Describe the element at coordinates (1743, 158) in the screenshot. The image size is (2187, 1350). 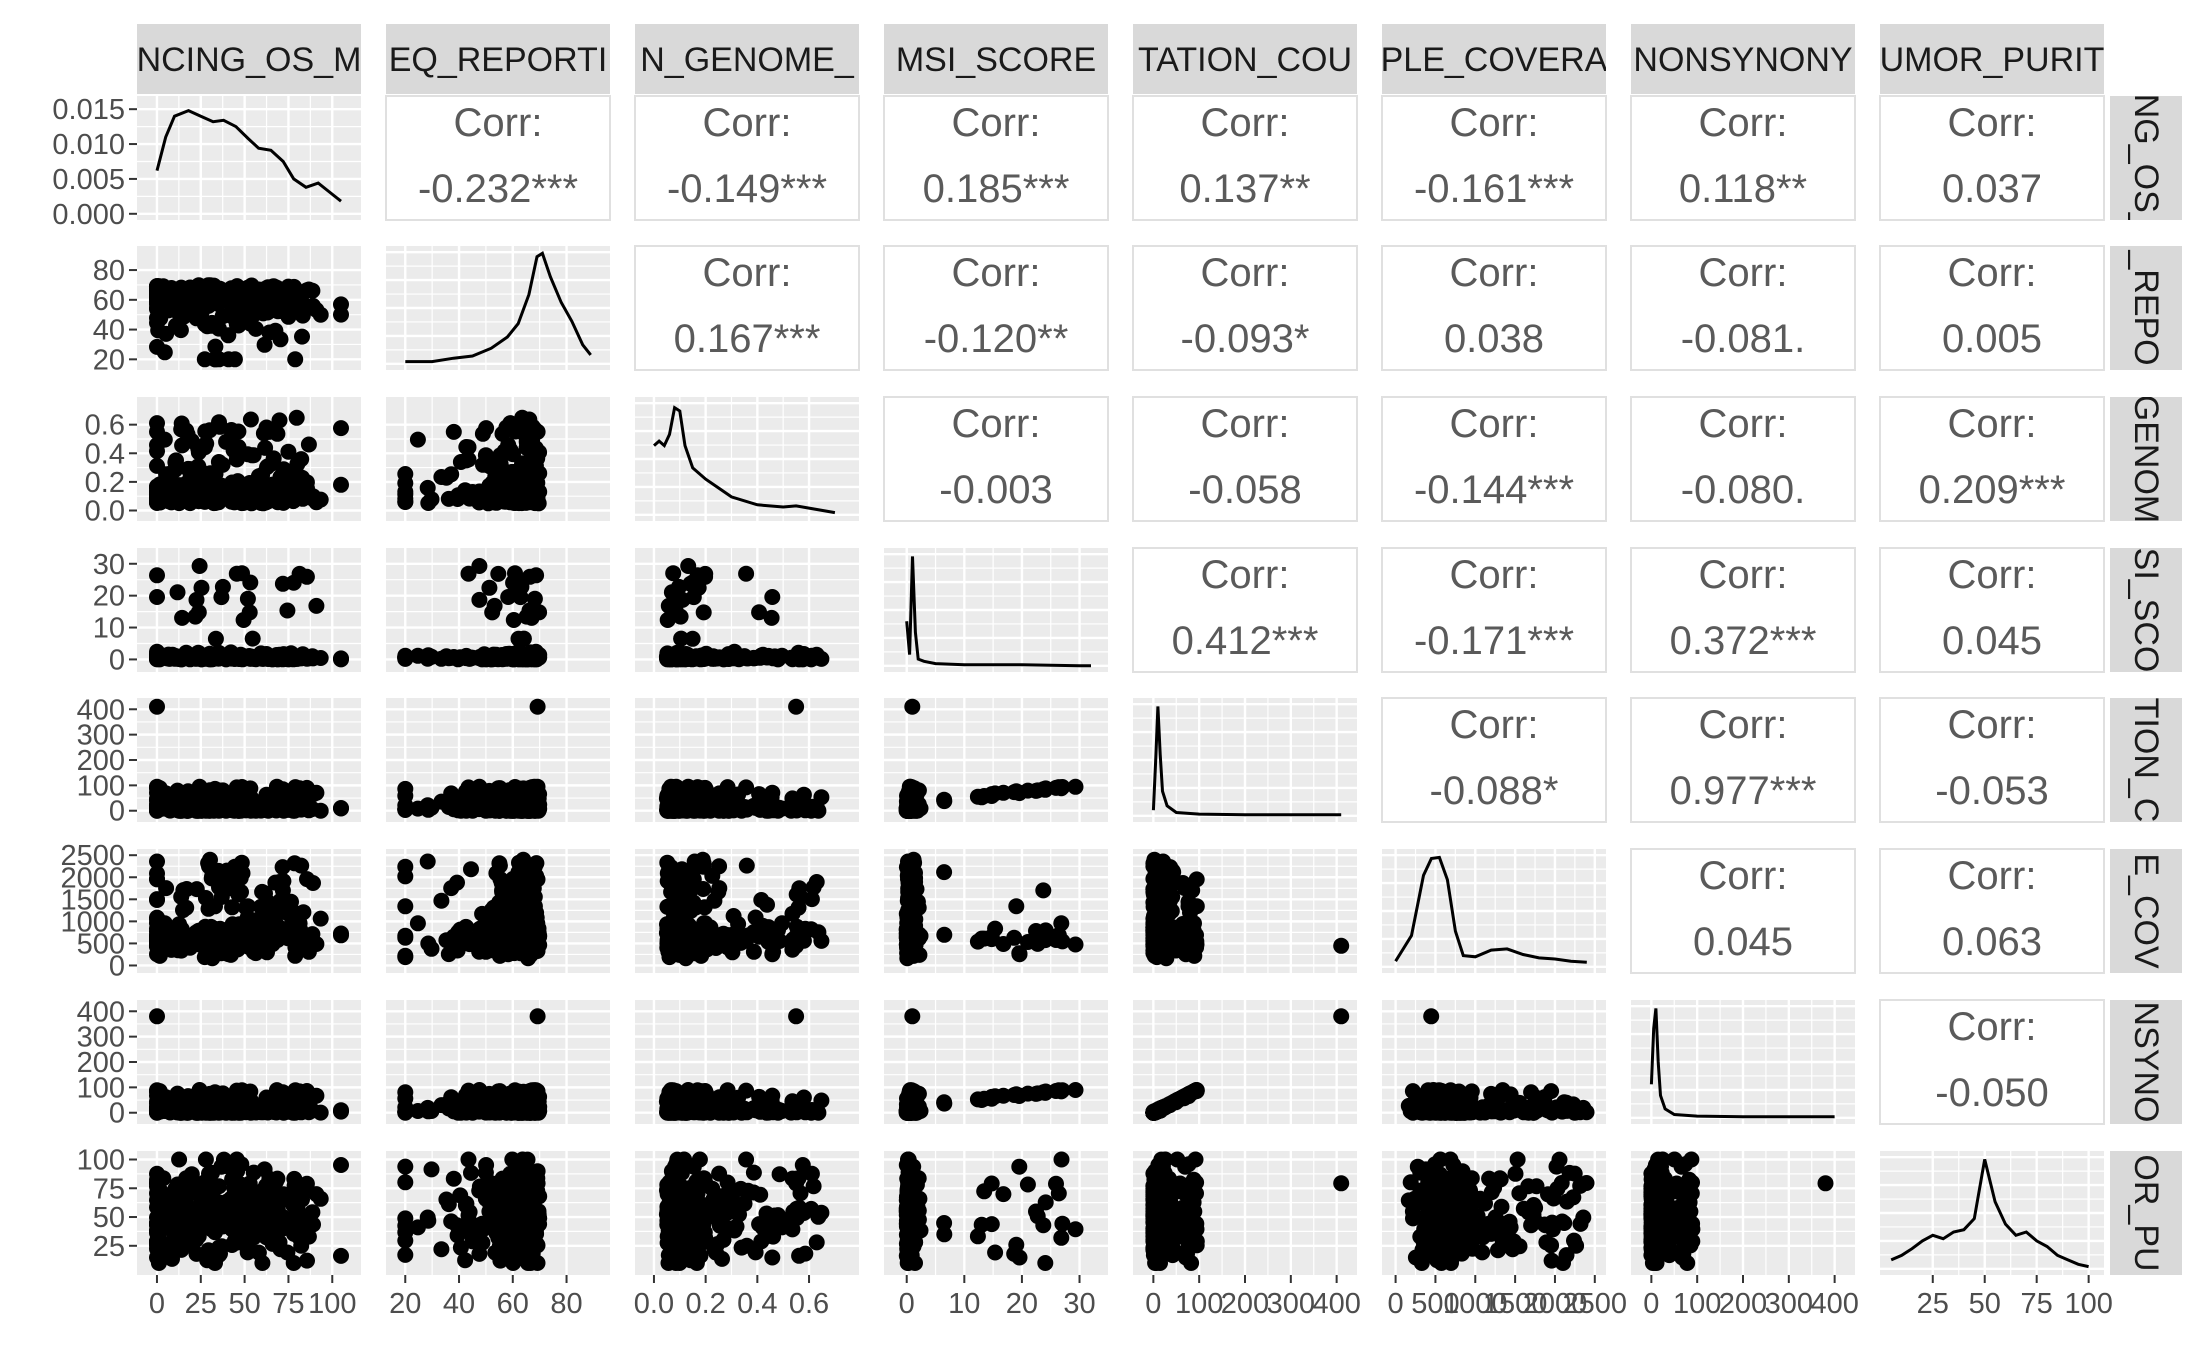
I see `panel-0-6: Corr:0.118**` at that location.